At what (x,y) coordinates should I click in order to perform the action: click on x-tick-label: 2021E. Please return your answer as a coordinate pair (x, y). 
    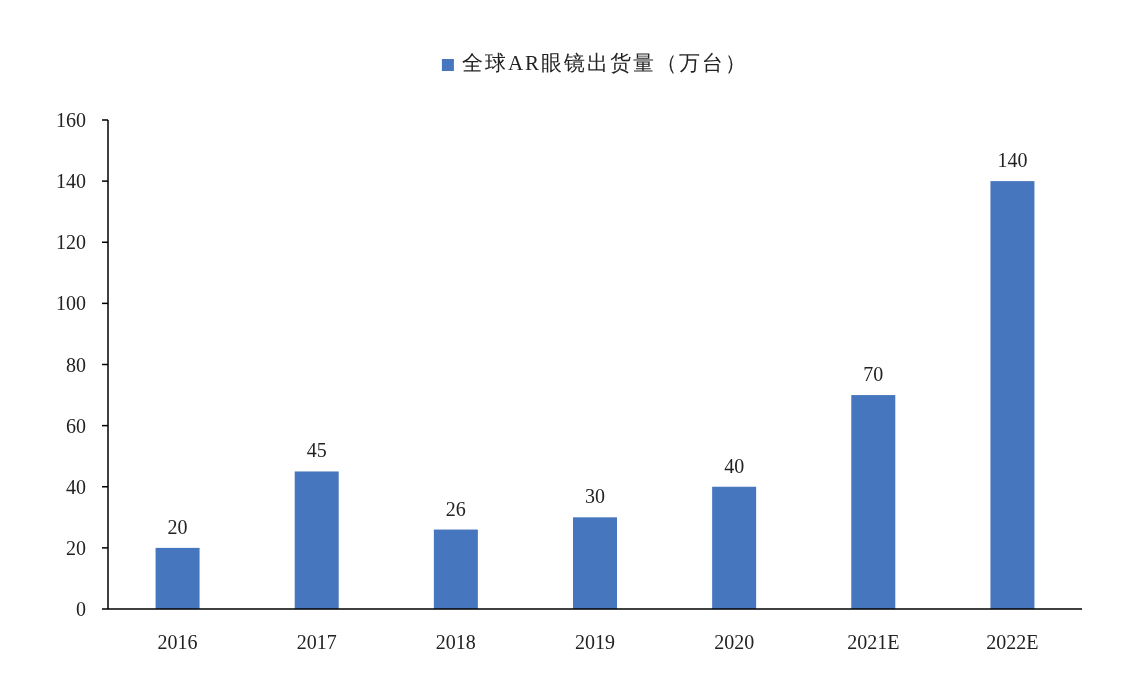
    Looking at the image, I should click on (873, 642).